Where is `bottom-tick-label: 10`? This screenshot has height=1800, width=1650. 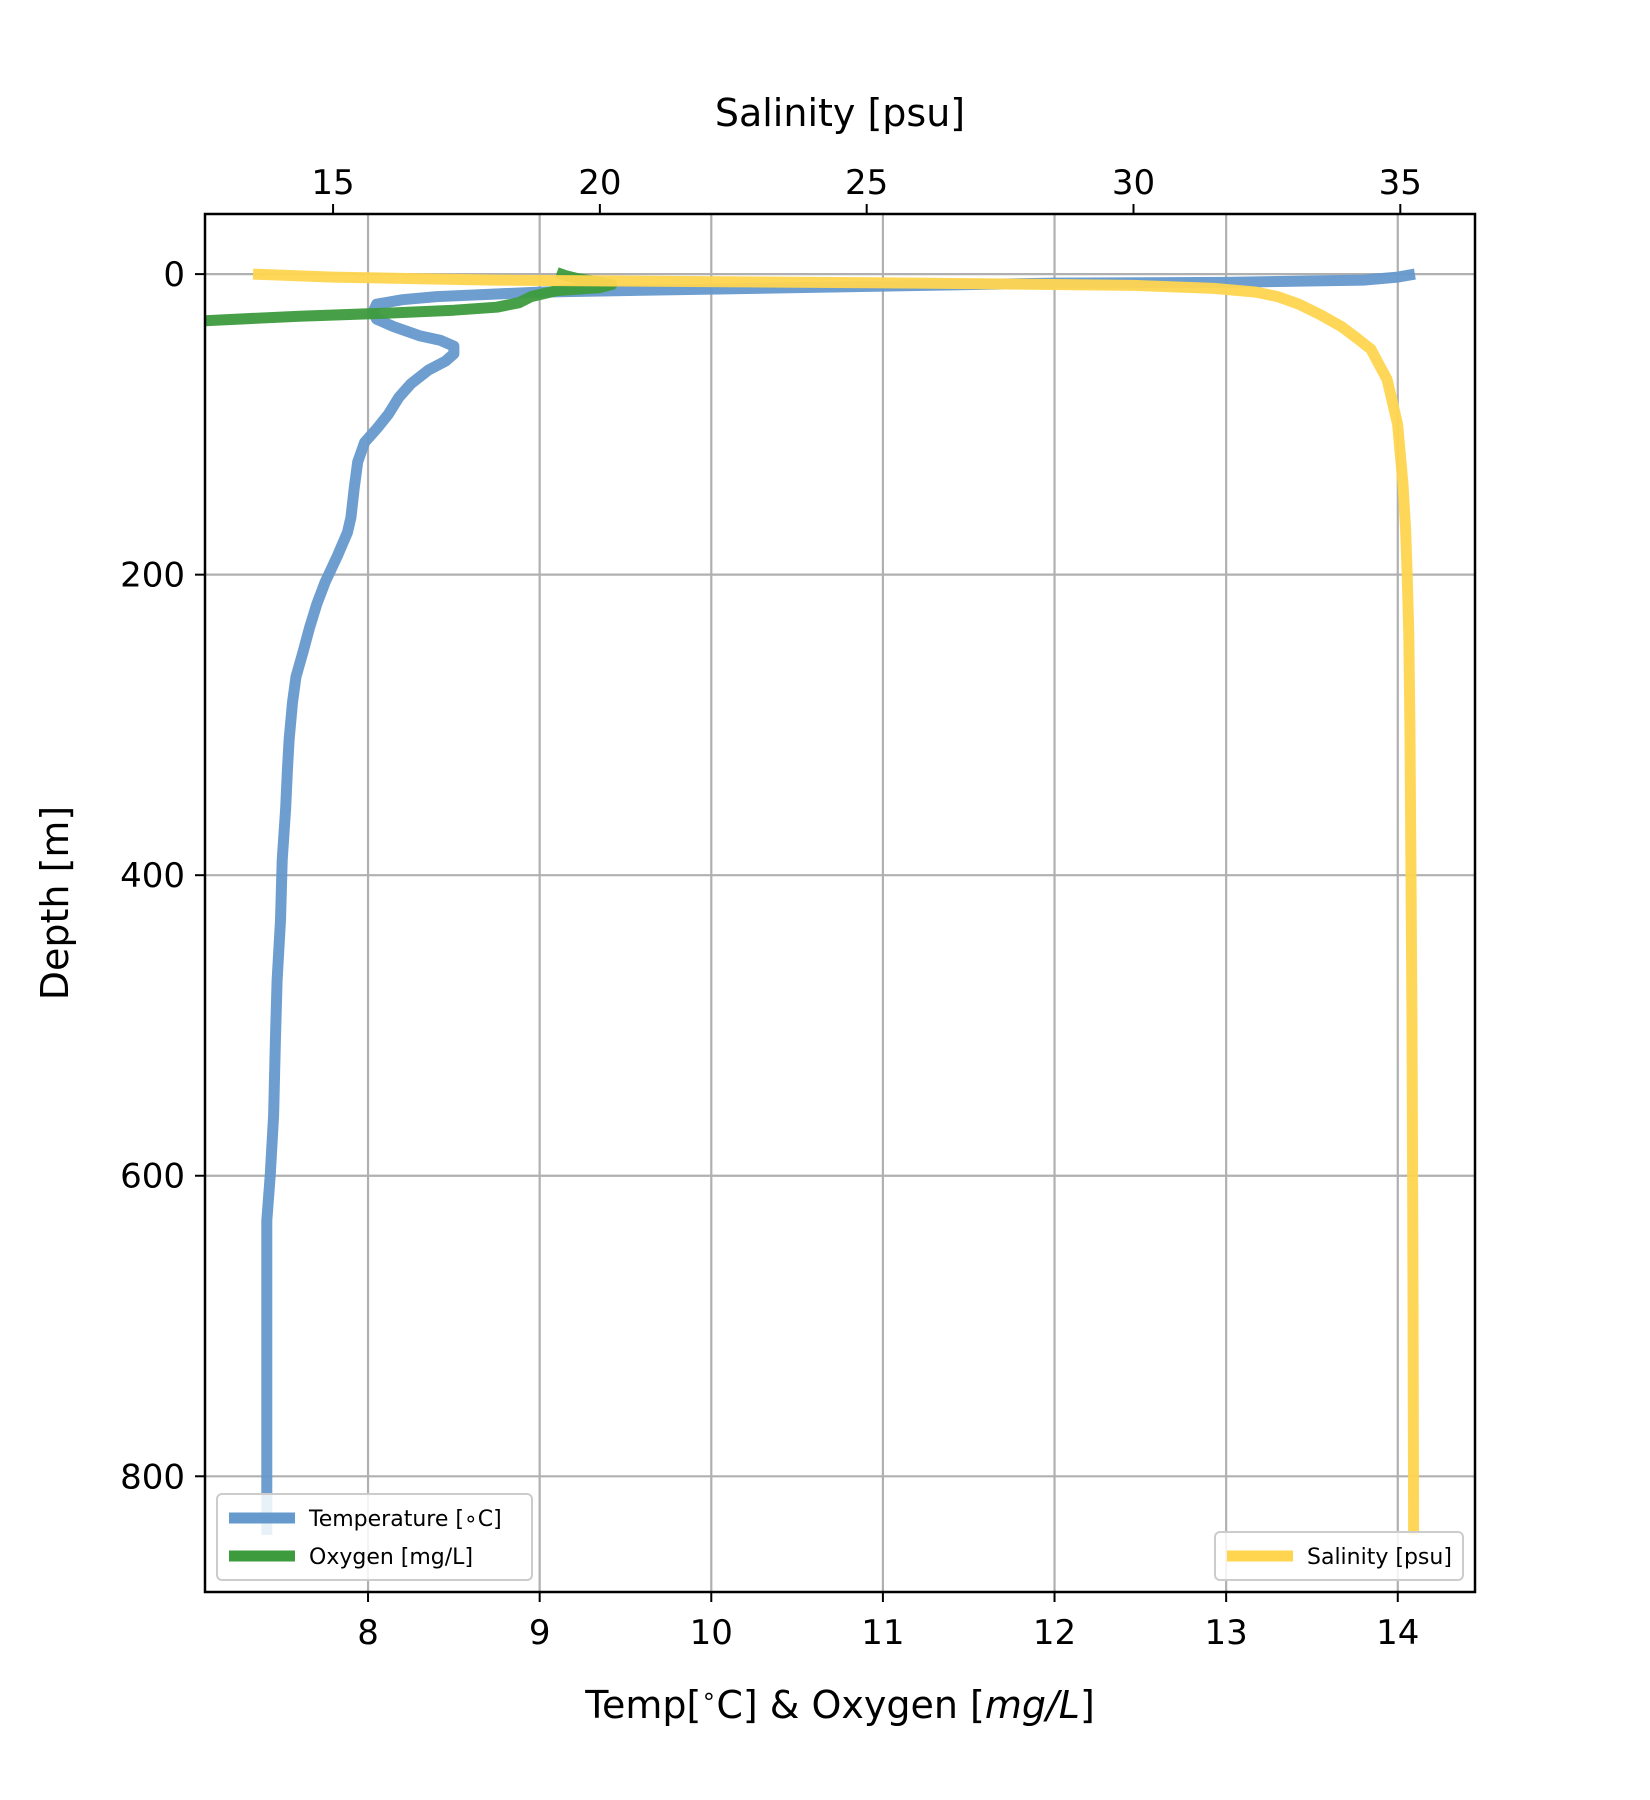 bottom-tick-label: 10 is located at coordinates (711, 1633).